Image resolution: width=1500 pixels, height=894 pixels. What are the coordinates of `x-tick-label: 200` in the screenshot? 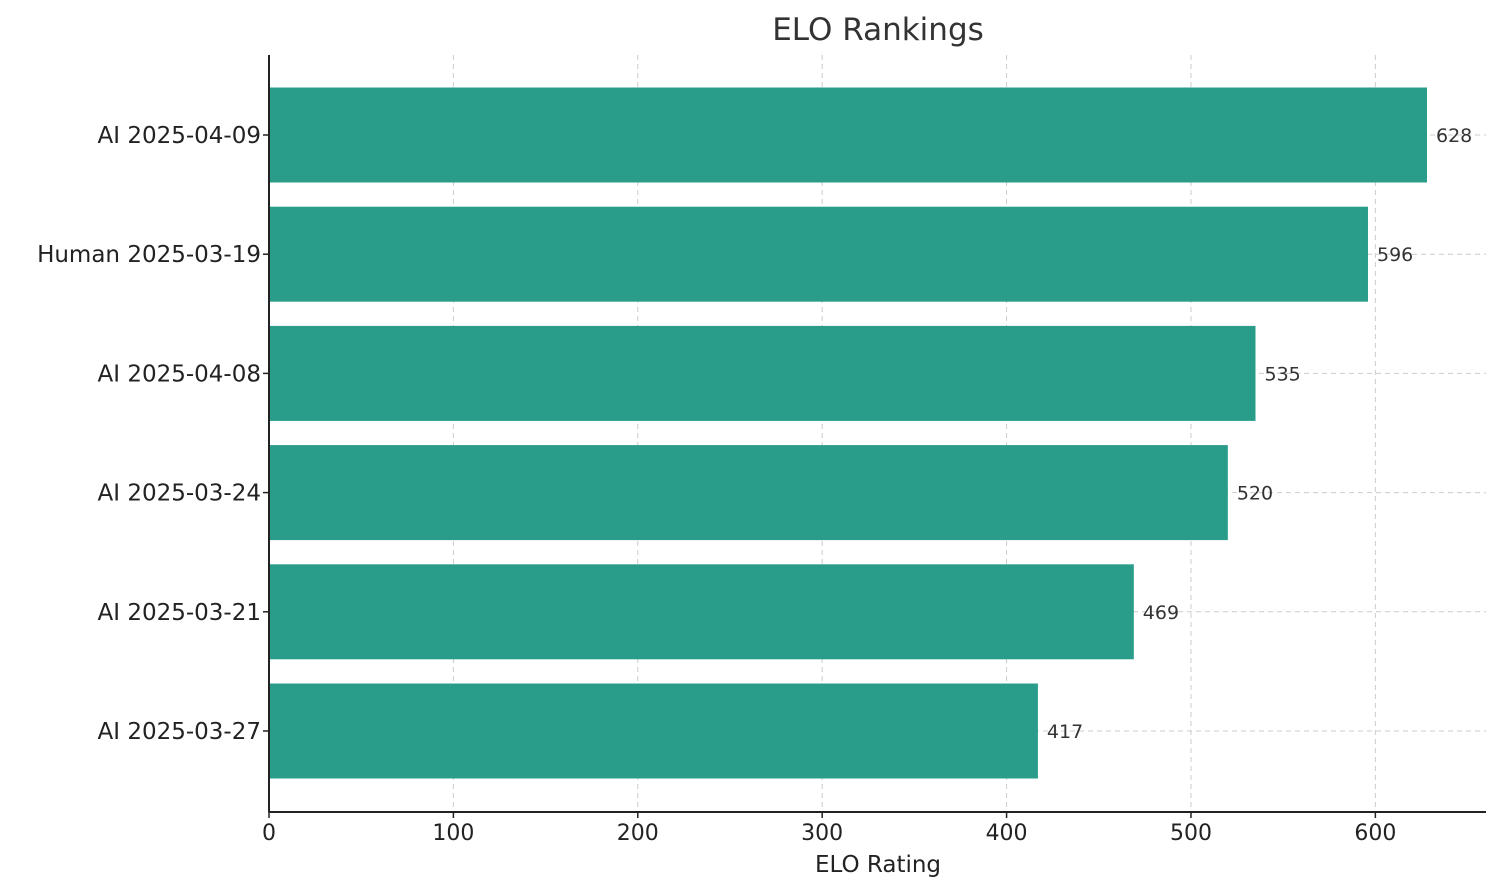 It's located at (638, 833).